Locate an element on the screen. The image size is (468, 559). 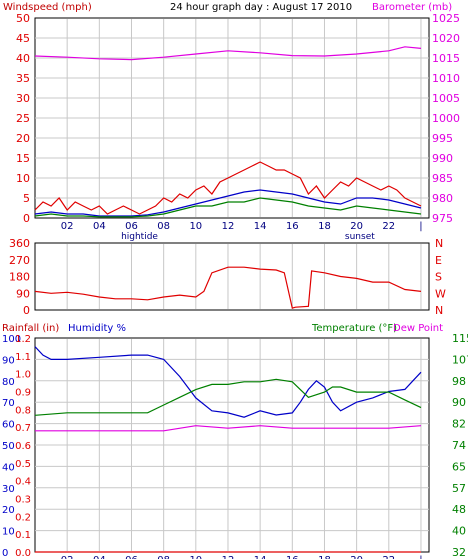
humidity-tick-label: 0 is located at coordinates (5, 553).